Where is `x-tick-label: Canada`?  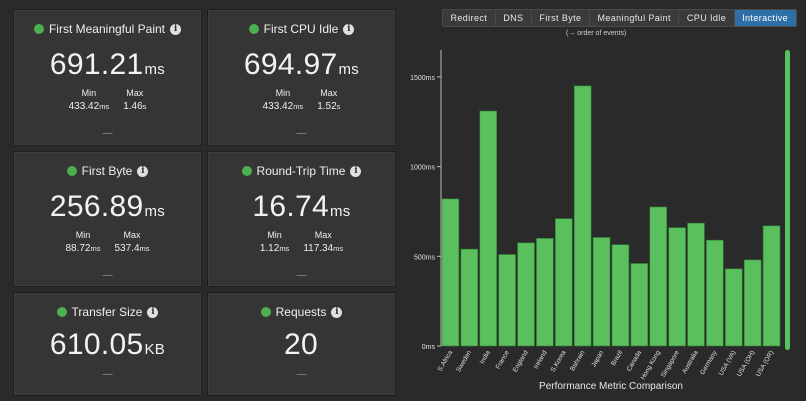 x-tick-label: Canada is located at coordinates (635, 361).